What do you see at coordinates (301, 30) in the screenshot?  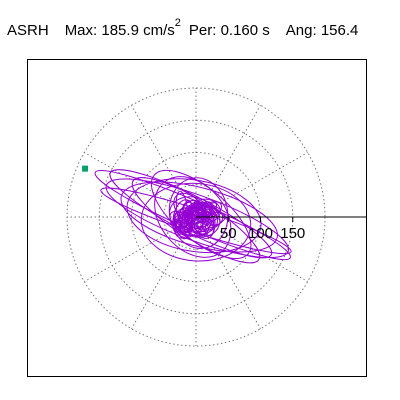 I see `angle-label: Ang:` at bounding box center [301, 30].